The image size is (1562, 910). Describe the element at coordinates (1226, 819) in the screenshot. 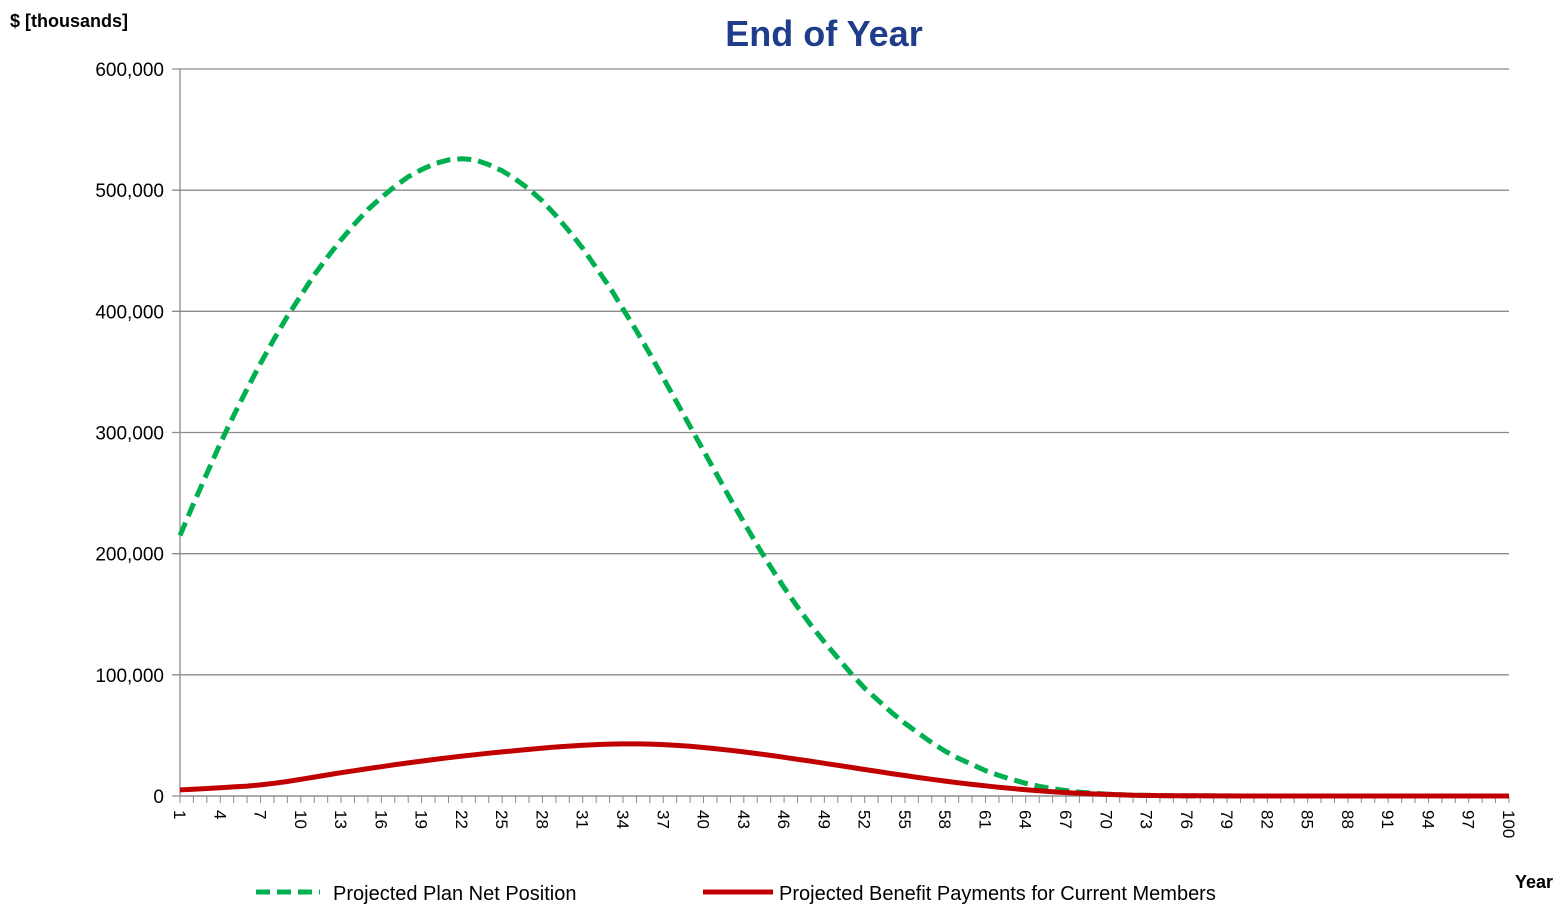

I see `x-tick-label: 79` at that location.